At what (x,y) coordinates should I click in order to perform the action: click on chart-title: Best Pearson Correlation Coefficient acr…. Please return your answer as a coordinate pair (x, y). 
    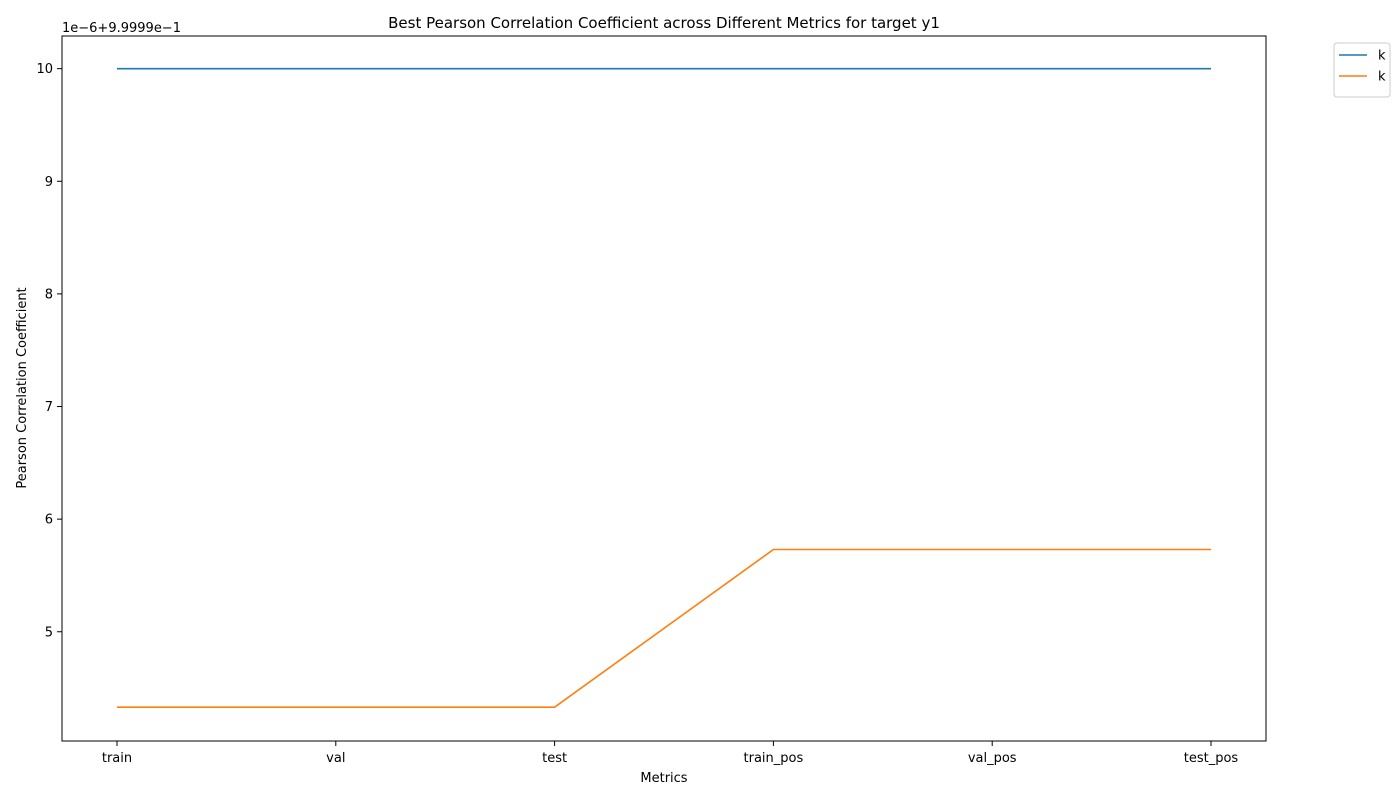
    Looking at the image, I should click on (664, 23).